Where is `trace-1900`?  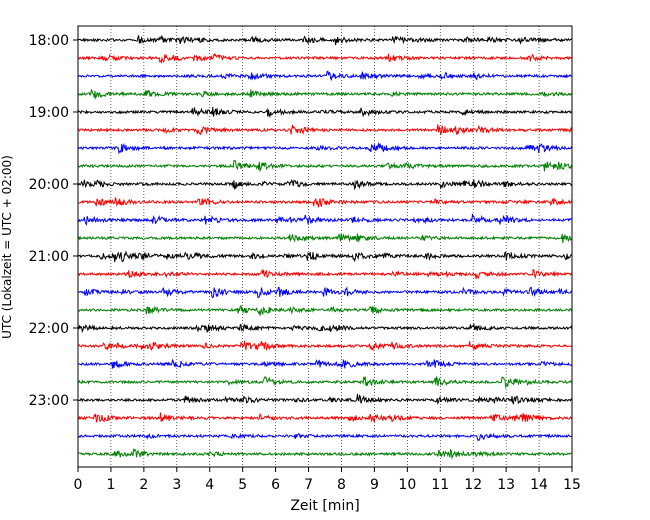 trace-1900 is located at coordinates (325, 112).